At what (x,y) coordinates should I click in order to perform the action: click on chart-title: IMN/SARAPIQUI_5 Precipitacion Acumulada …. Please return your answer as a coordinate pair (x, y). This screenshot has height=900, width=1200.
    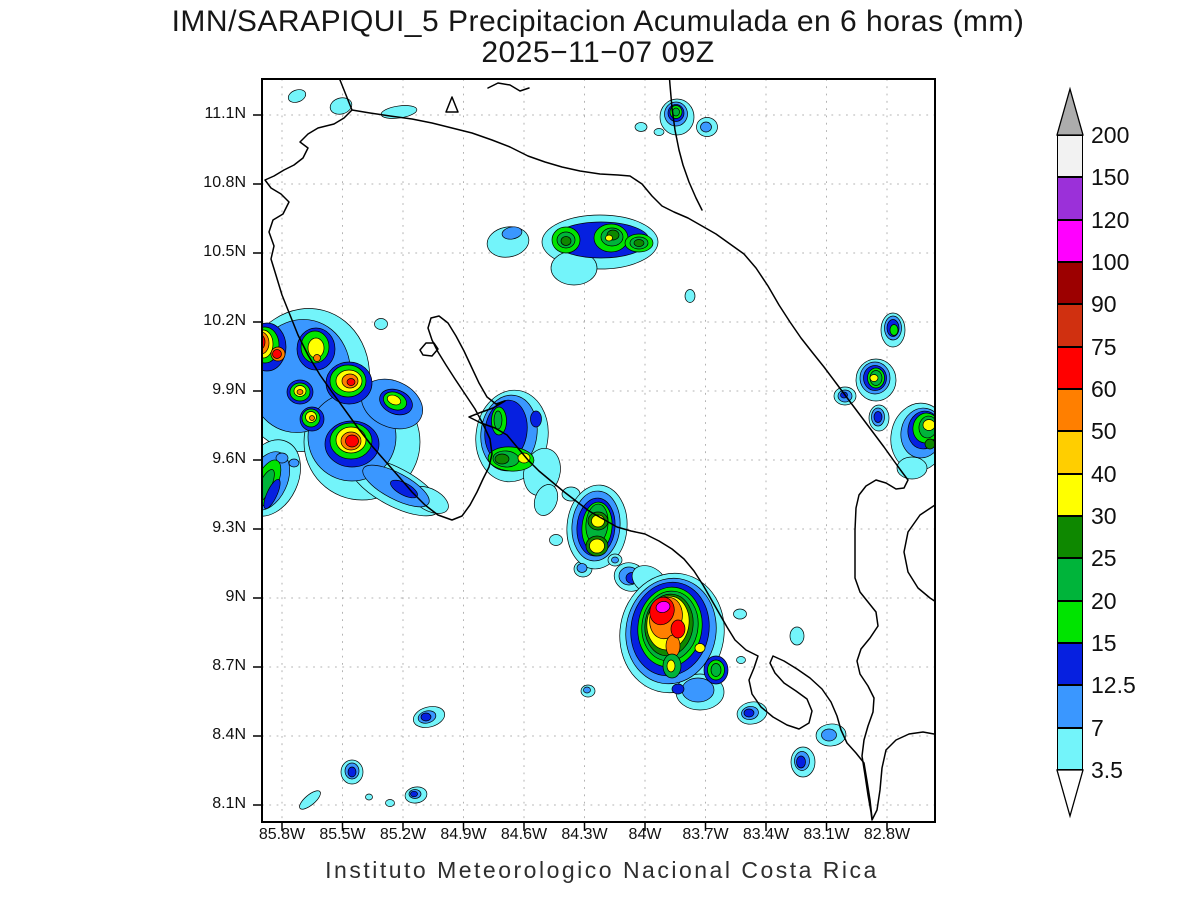
    Looking at the image, I should click on (598, 21).